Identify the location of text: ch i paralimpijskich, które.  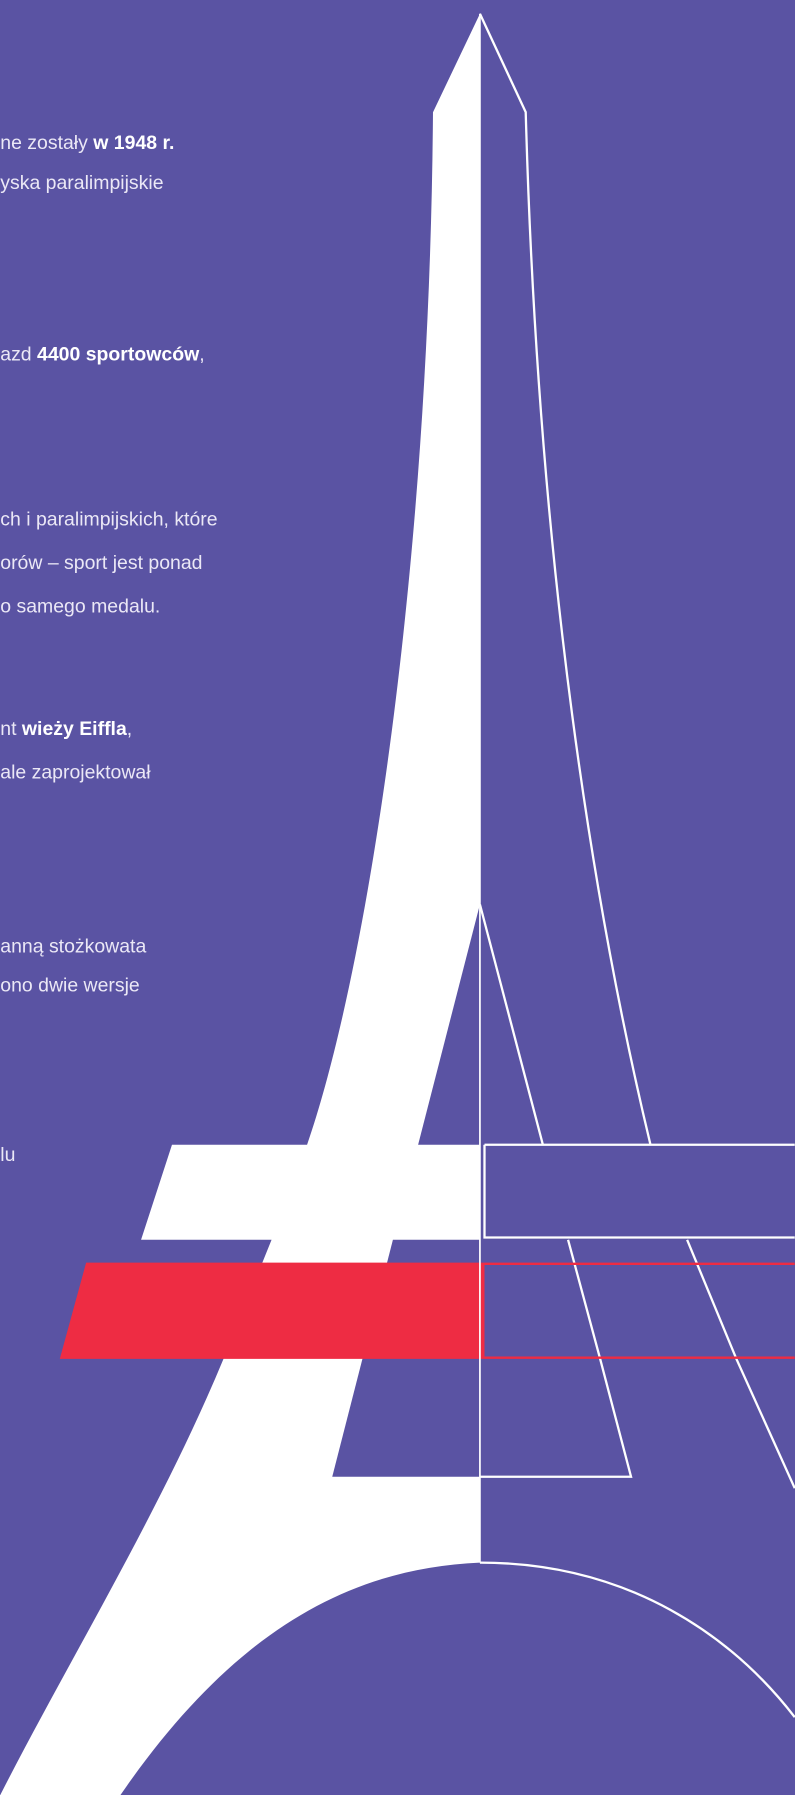
(108, 519).